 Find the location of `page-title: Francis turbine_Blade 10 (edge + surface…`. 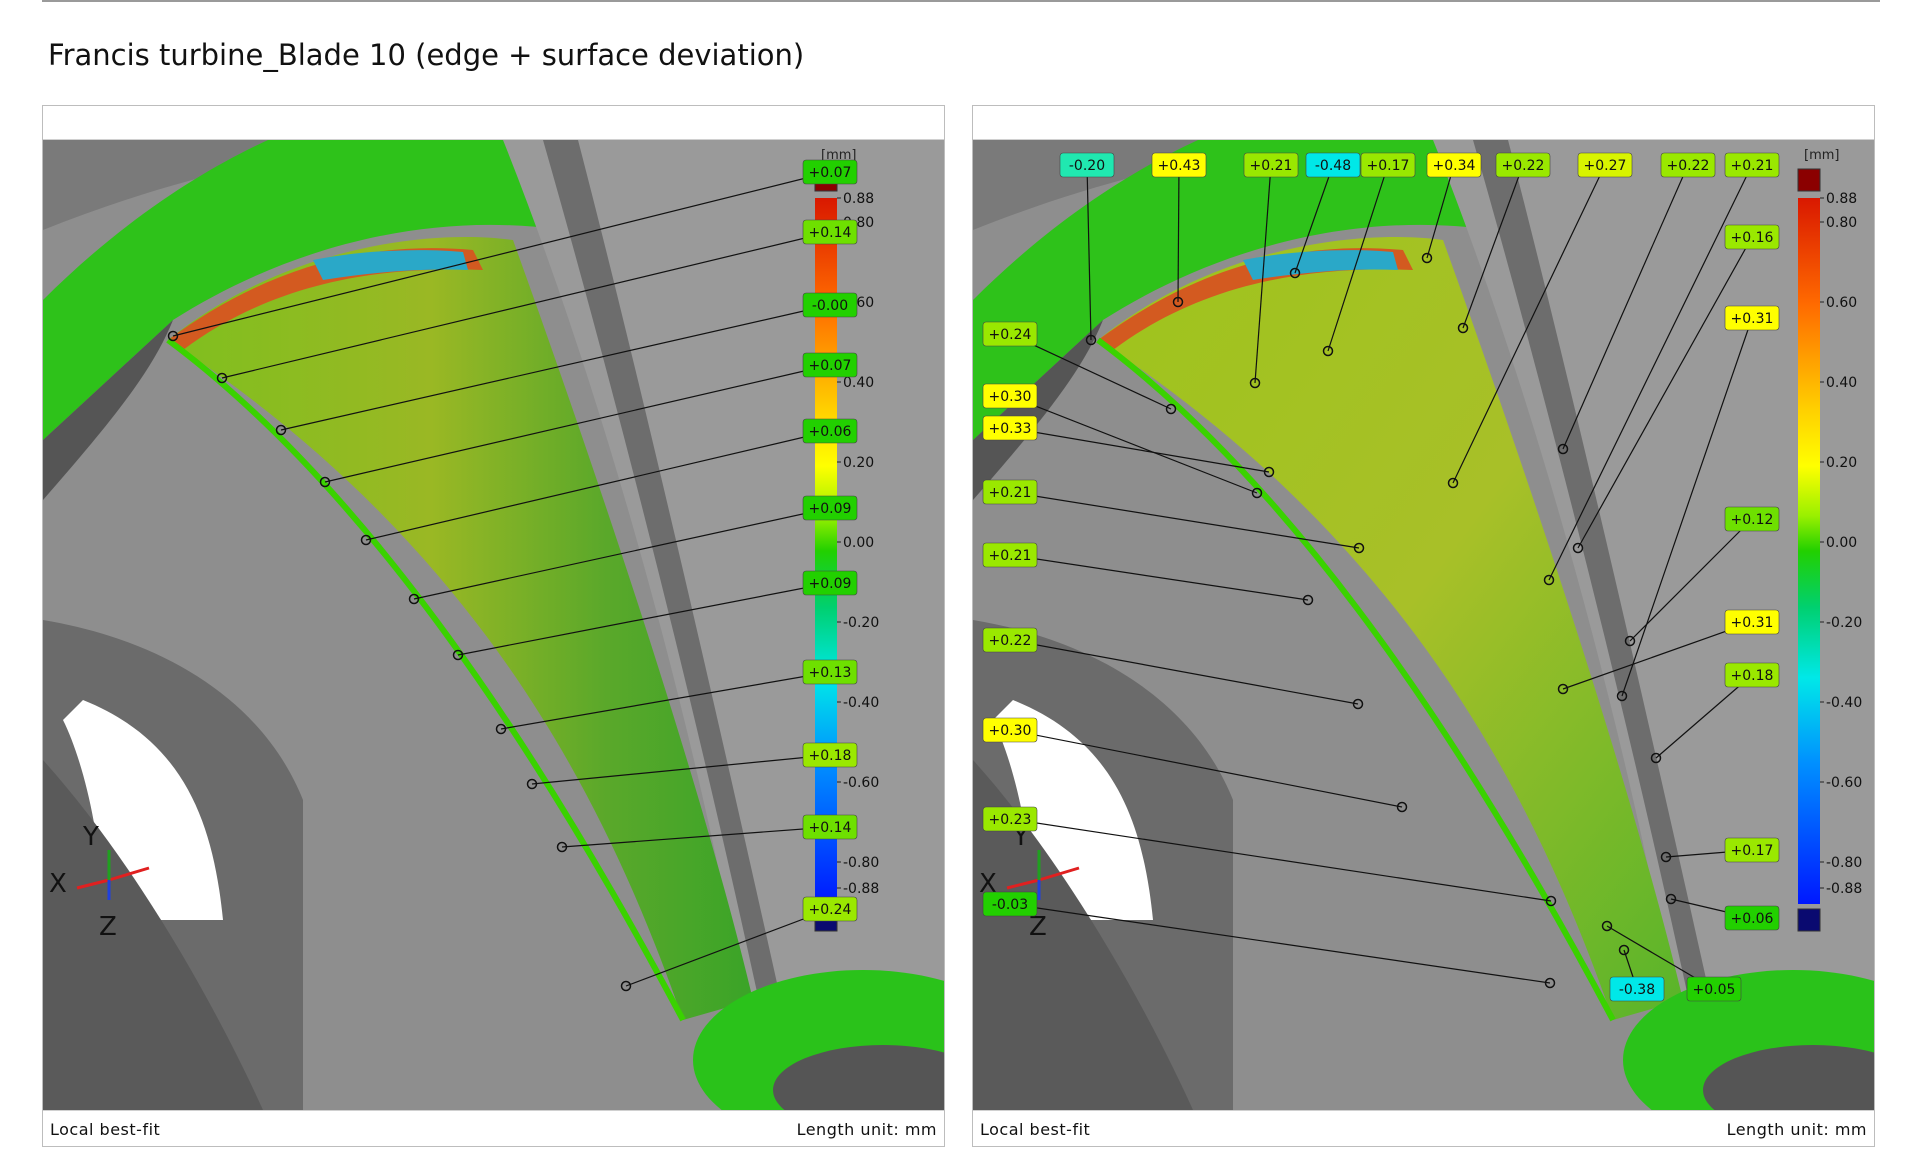

page-title: Francis turbine_Blade 10 (edge + surface… is located at coordinates (426, 55).